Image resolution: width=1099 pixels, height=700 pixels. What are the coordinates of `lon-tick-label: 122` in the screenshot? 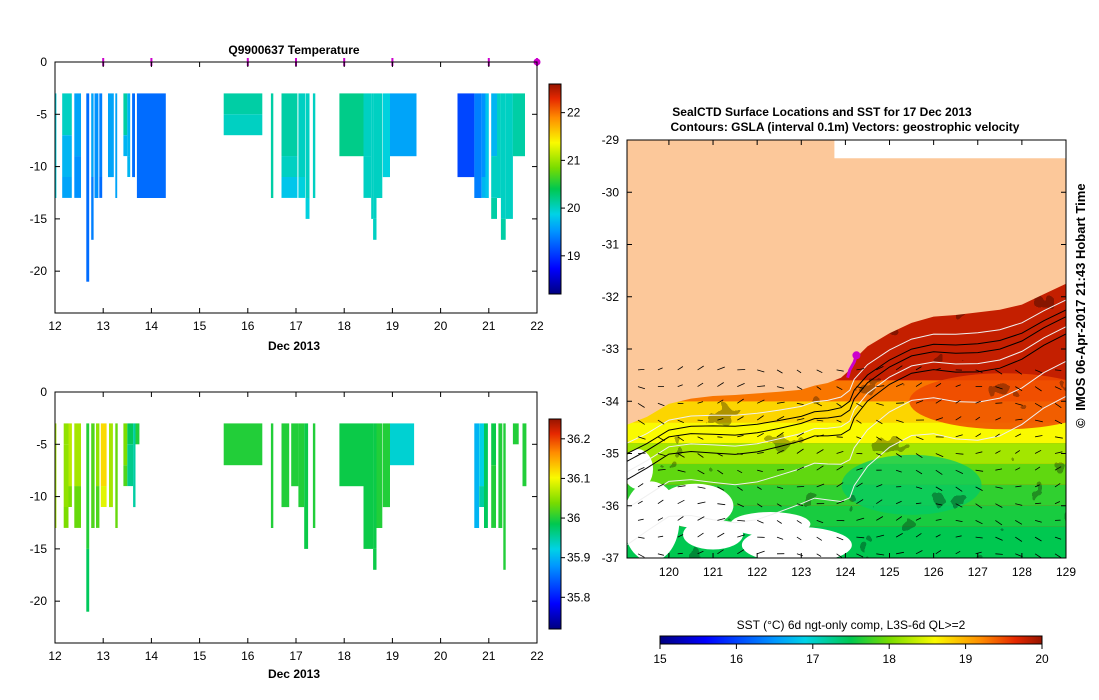 It's located at (757, 572).